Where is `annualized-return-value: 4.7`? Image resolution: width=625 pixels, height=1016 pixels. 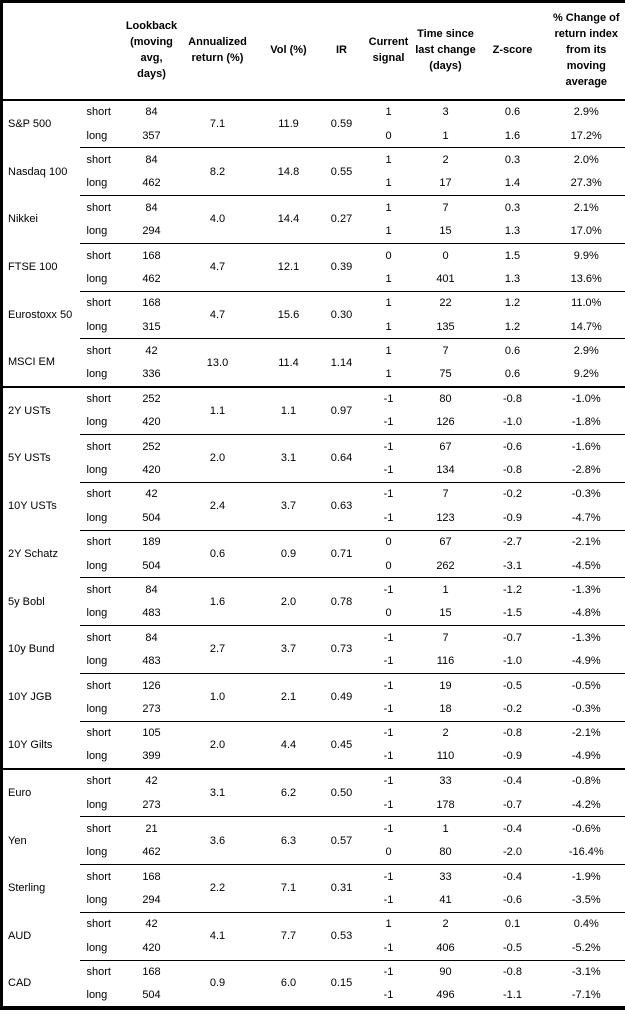
annualized-return-value: 4.7 is located at coordinates (217, 314).